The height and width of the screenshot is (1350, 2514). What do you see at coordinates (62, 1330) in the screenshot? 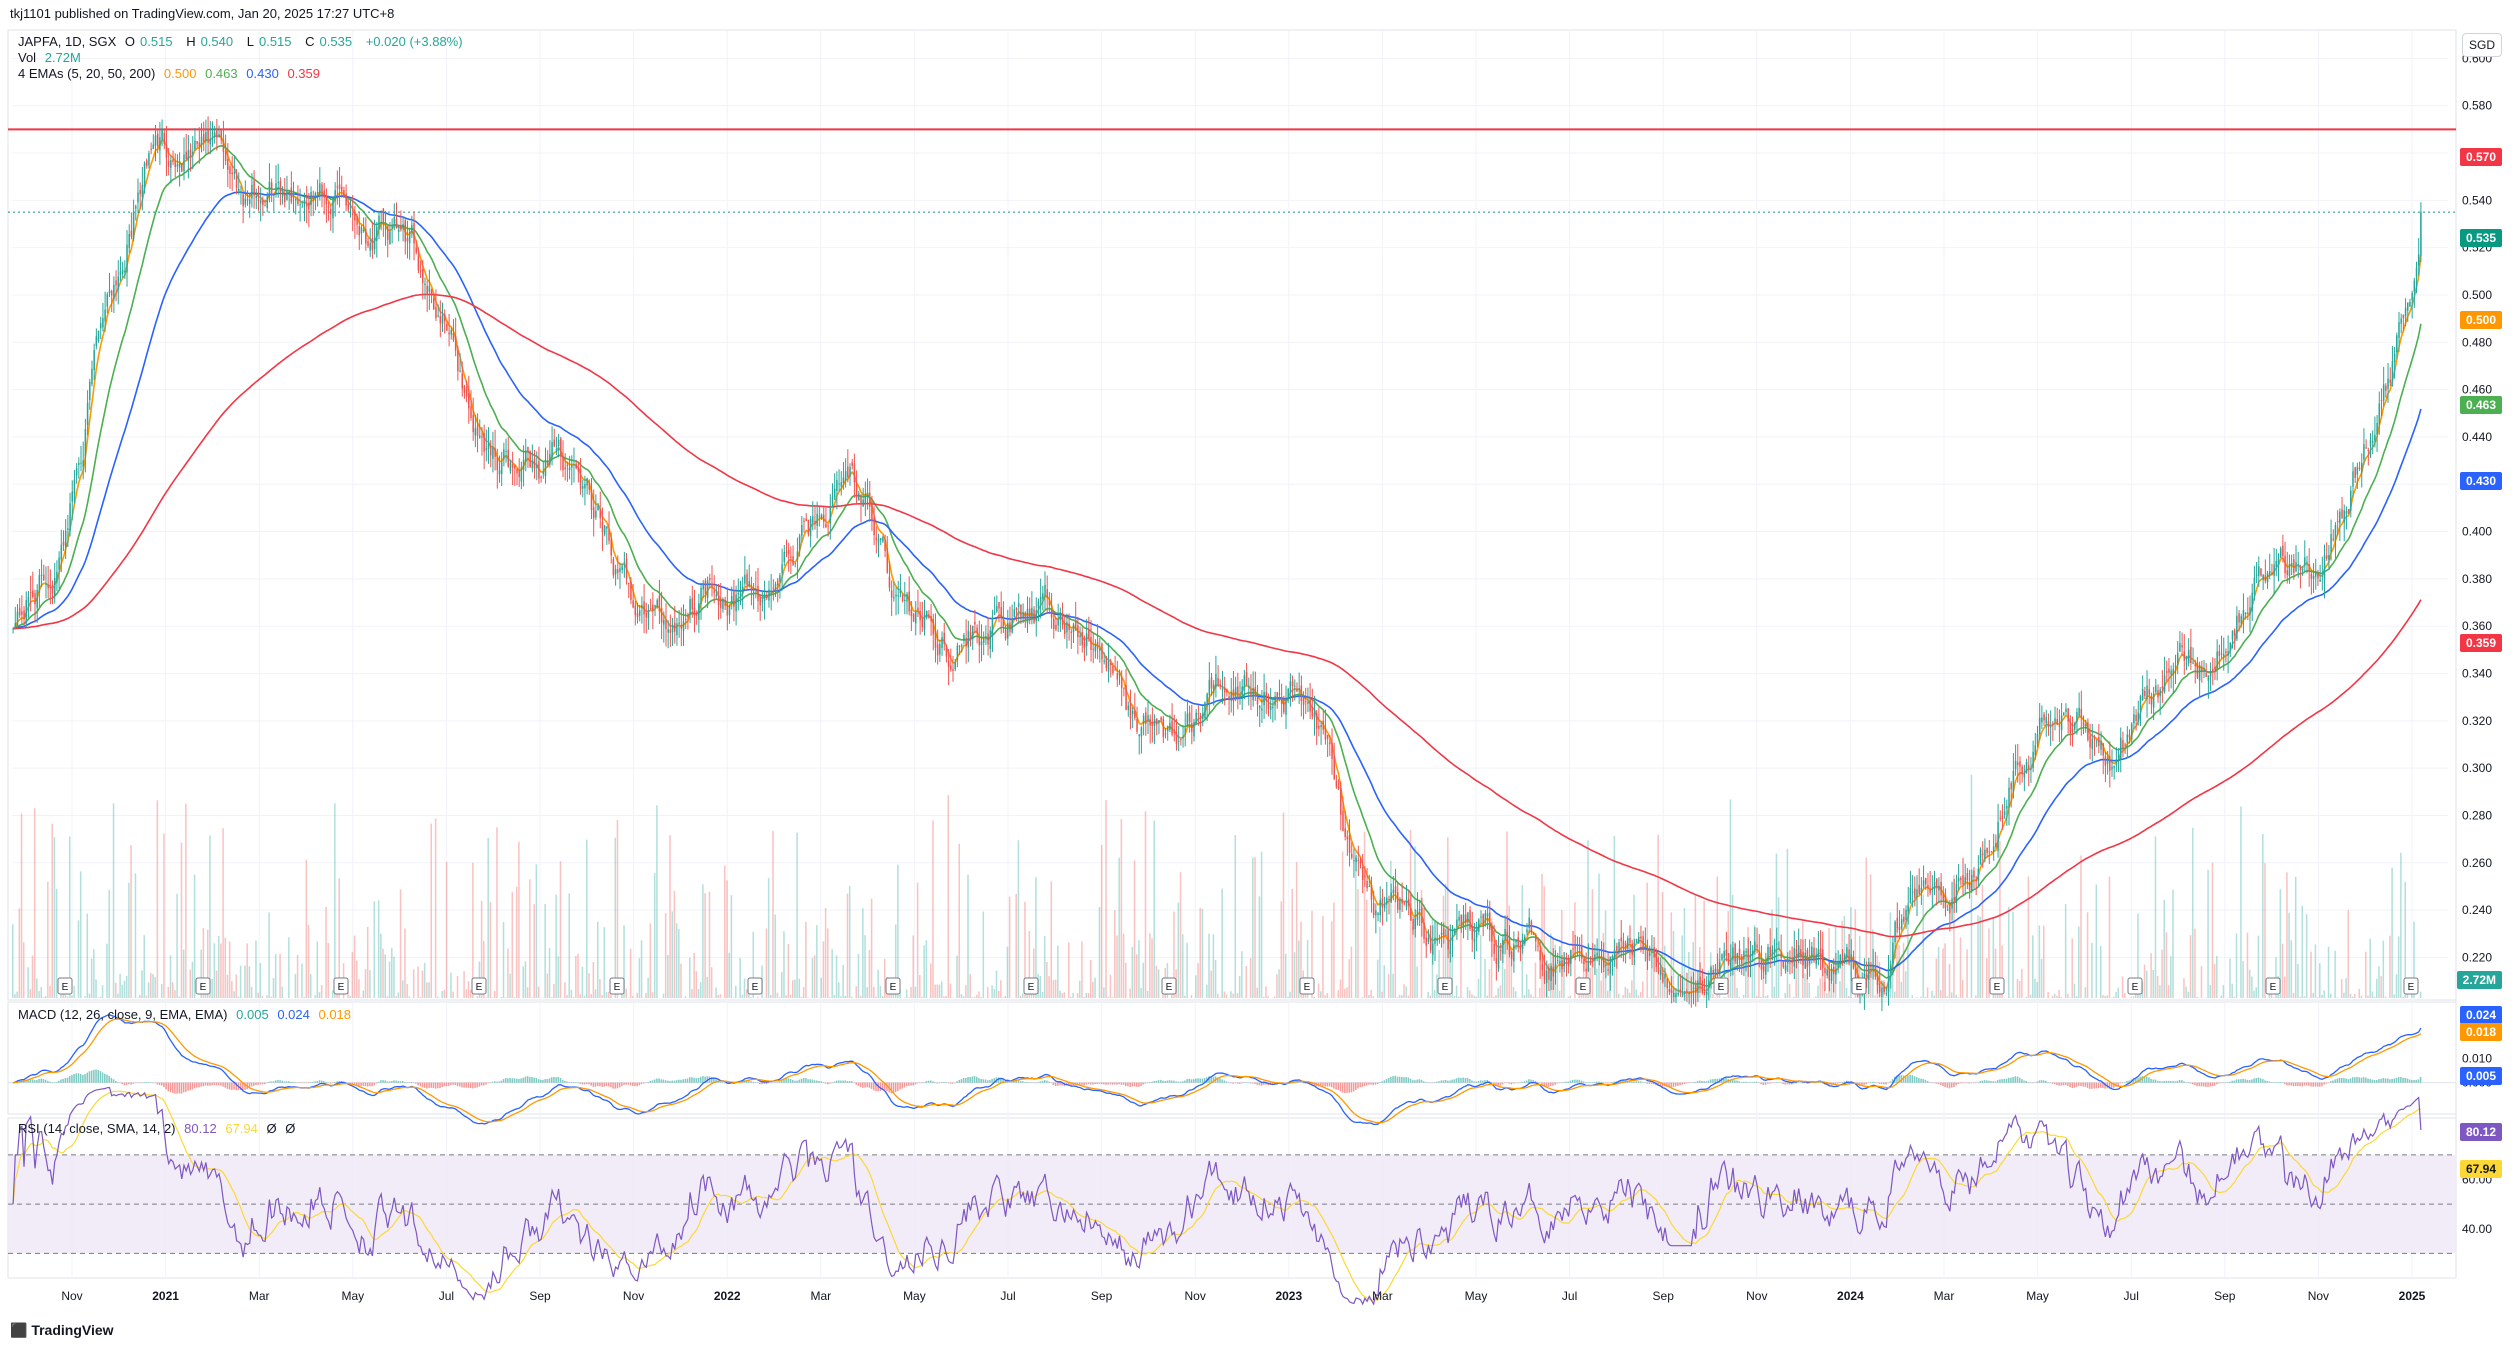
I see `tradingview-logo: ⬛ TradingView` at bounding box center [62, 1330].